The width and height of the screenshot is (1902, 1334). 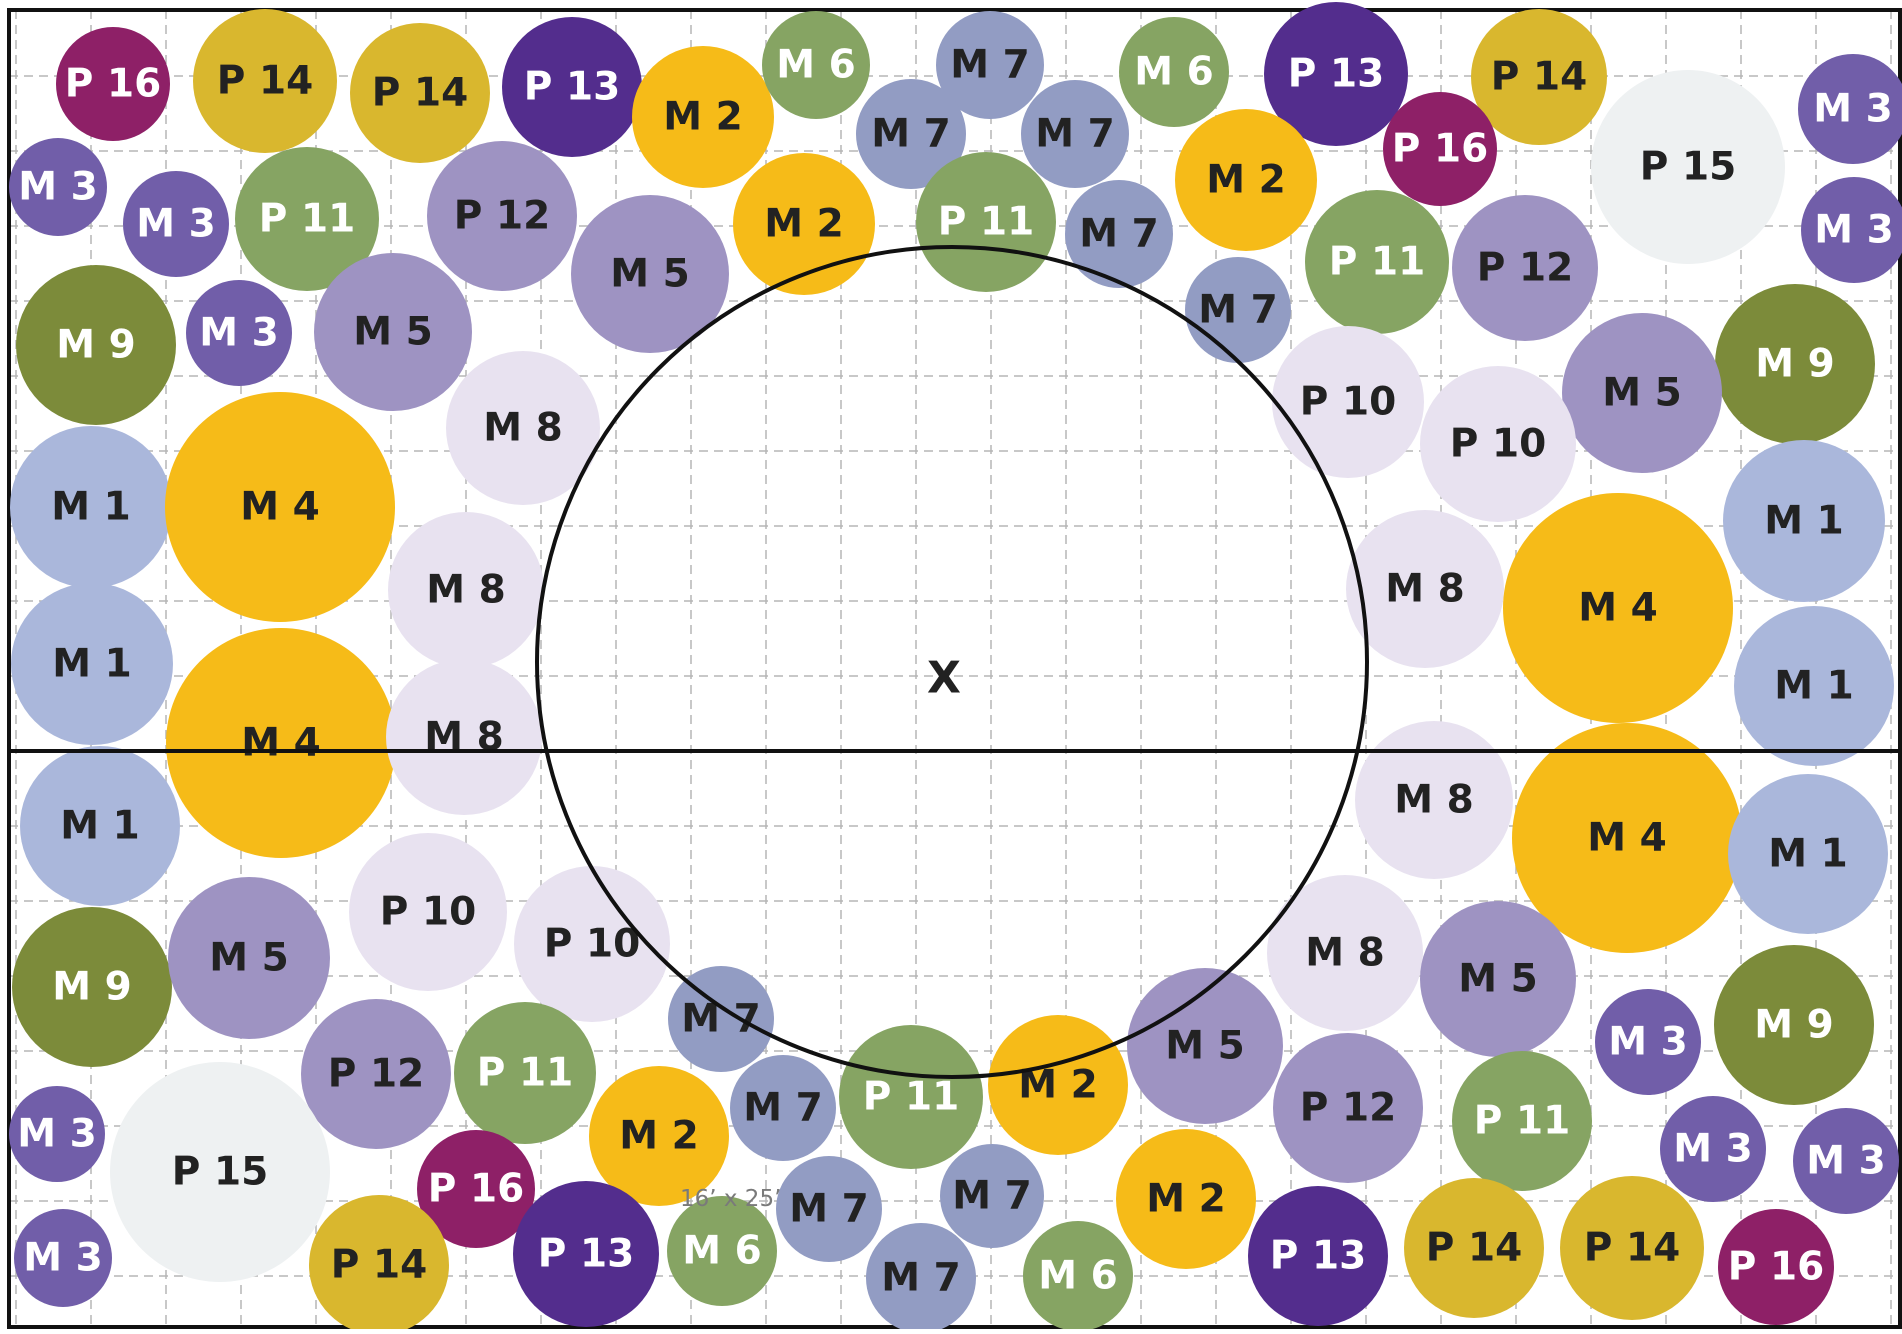 What do you see at coordinates (113, 84) in the screenshot?
I see `plant-p16: P 16` at bounding box center [113, 84].